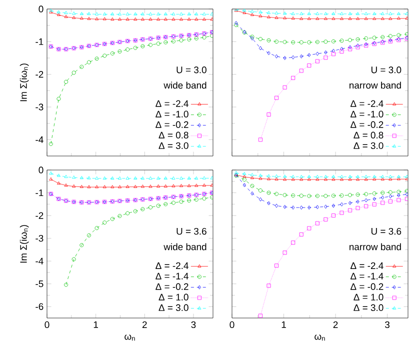 Image resolution: width=415 pixels, height=352 pixels. What do you see at coordinates (40, 238) in the screenshot?
I see `y-tick-label: -3` at bounding box center [40, 238].